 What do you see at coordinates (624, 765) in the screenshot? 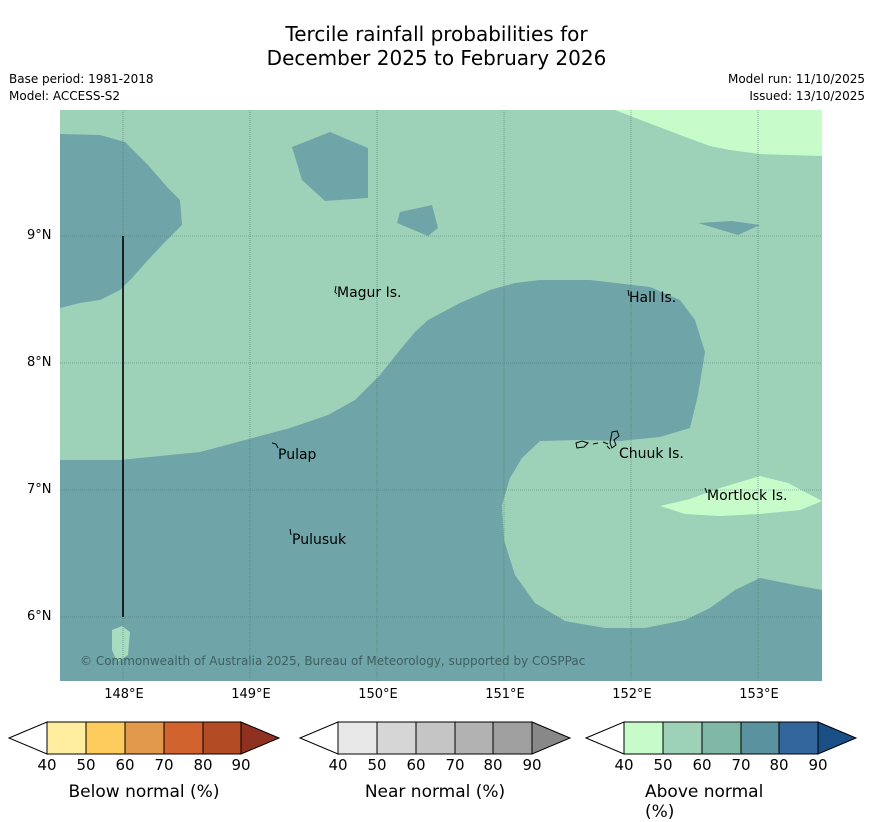
I see `cb-above-tick-40: 40` at bounding box center [624, 765].